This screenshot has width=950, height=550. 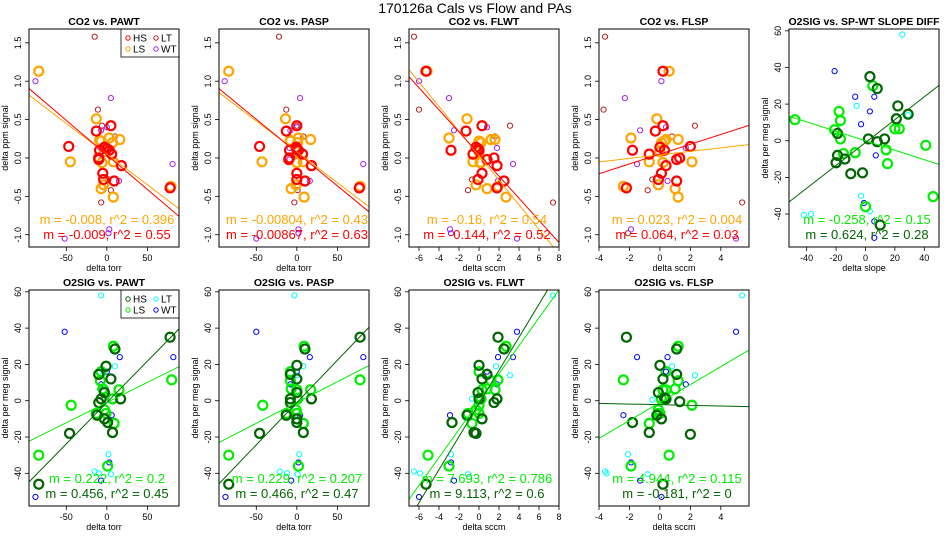 What do you see at coordinates (806, 258) in the screenshot?
I see `x-tick-label: -40` at bounding box center [806, 258].